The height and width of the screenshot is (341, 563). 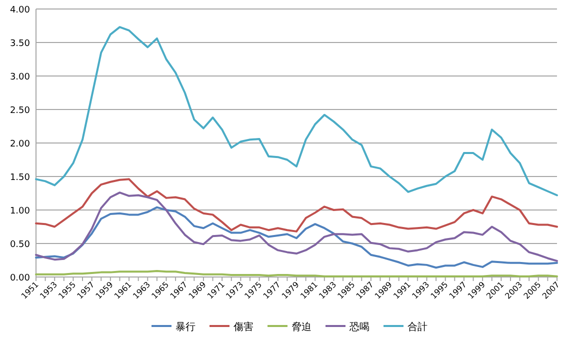 What do you see at coordinates (418, 327) in the screenshot?
I see `legend-label: 合計` at bounding box center [418, 327].